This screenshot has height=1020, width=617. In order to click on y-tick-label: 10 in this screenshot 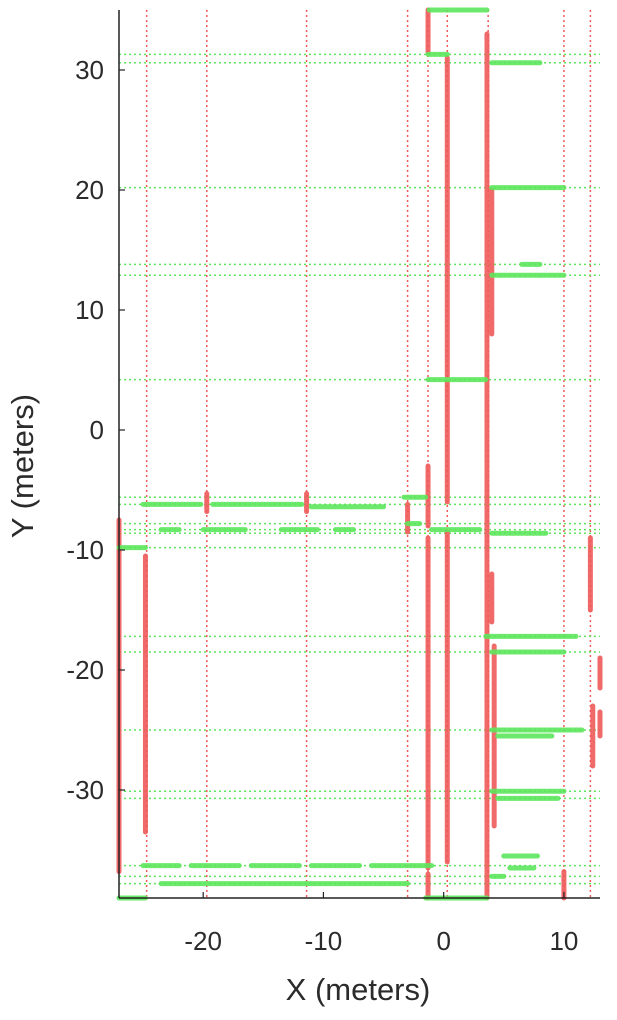, I will do `click(89, 310)`.